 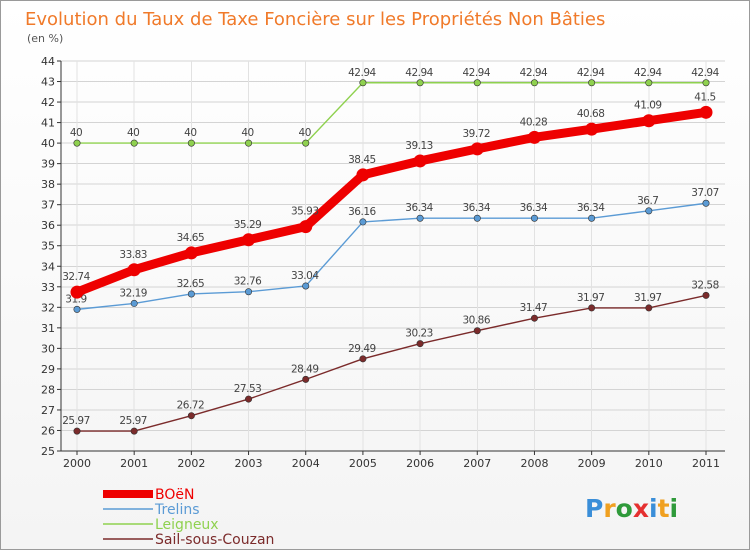 What do you see at coordinates (48, 307) in the screenshot?
I see `y-tick-label: 32` at bounding box center [48, 307].